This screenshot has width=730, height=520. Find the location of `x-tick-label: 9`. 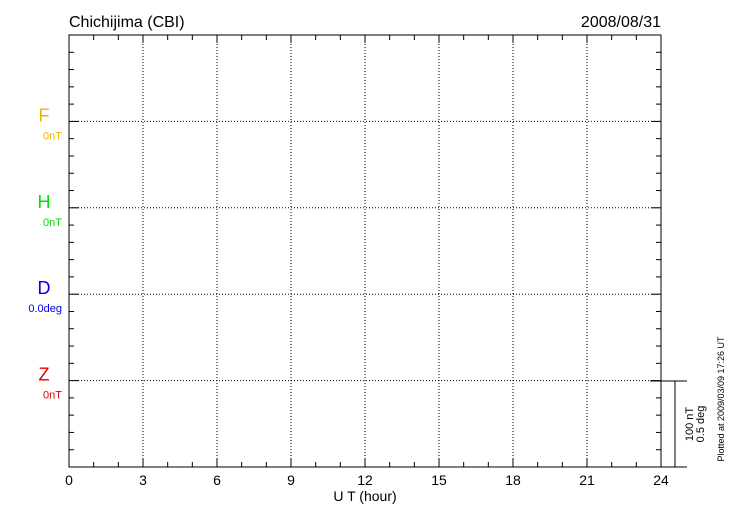

x-tick-label: 9 is located at coordinates (291, 480).